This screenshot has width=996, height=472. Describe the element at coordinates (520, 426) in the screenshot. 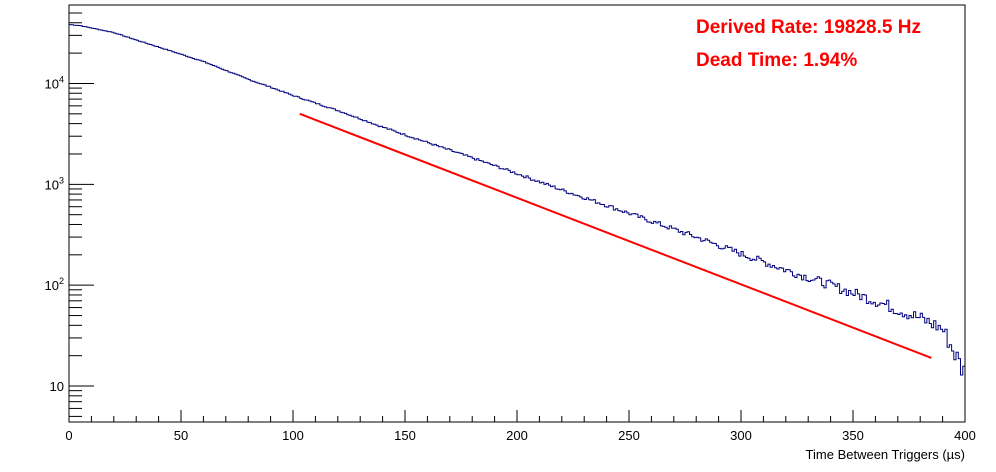

I see `x-axis: 0 50 100 150 200 250 300 350 400` at that location.